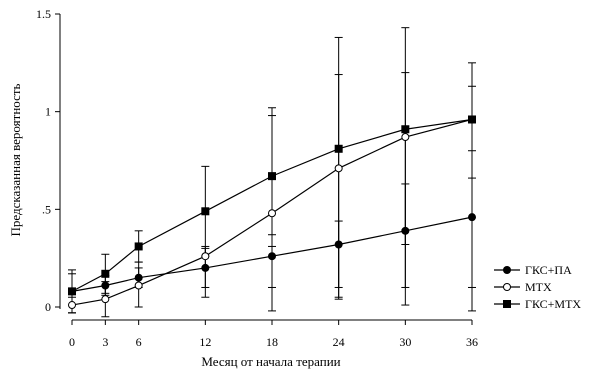  What do you see at coordinates (205, 342) in the screenshot?
I see `x-tick-label: 12` at bounding box center [205, 342].